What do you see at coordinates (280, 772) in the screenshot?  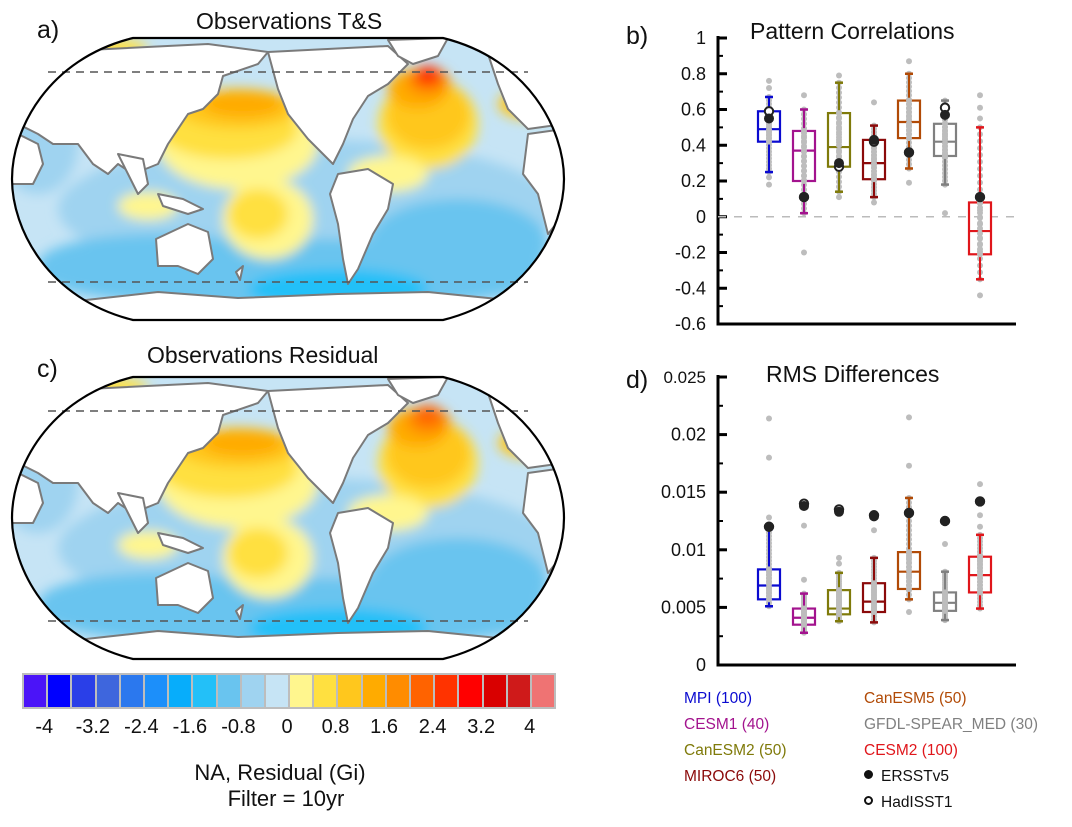 I see `colorbar-caption-line1: NA, Residual (Gi)` at bounding box center [280, 772].